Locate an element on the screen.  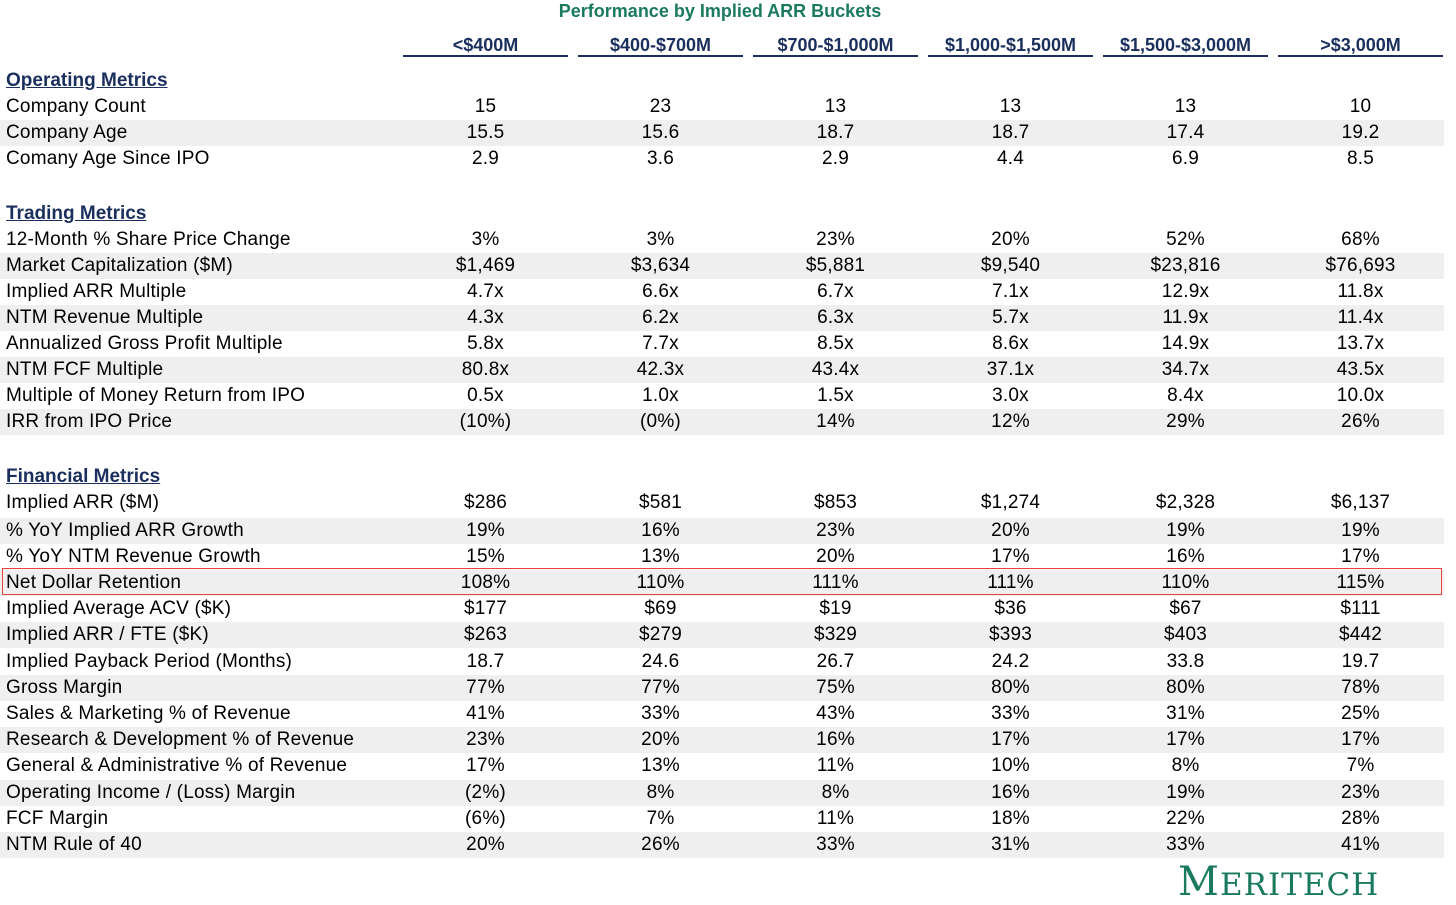
table-row: Comany Age Since IPO 2.9 3.6 2.9 4.4 6.9 8.5 is located at coordinates (722, 159).